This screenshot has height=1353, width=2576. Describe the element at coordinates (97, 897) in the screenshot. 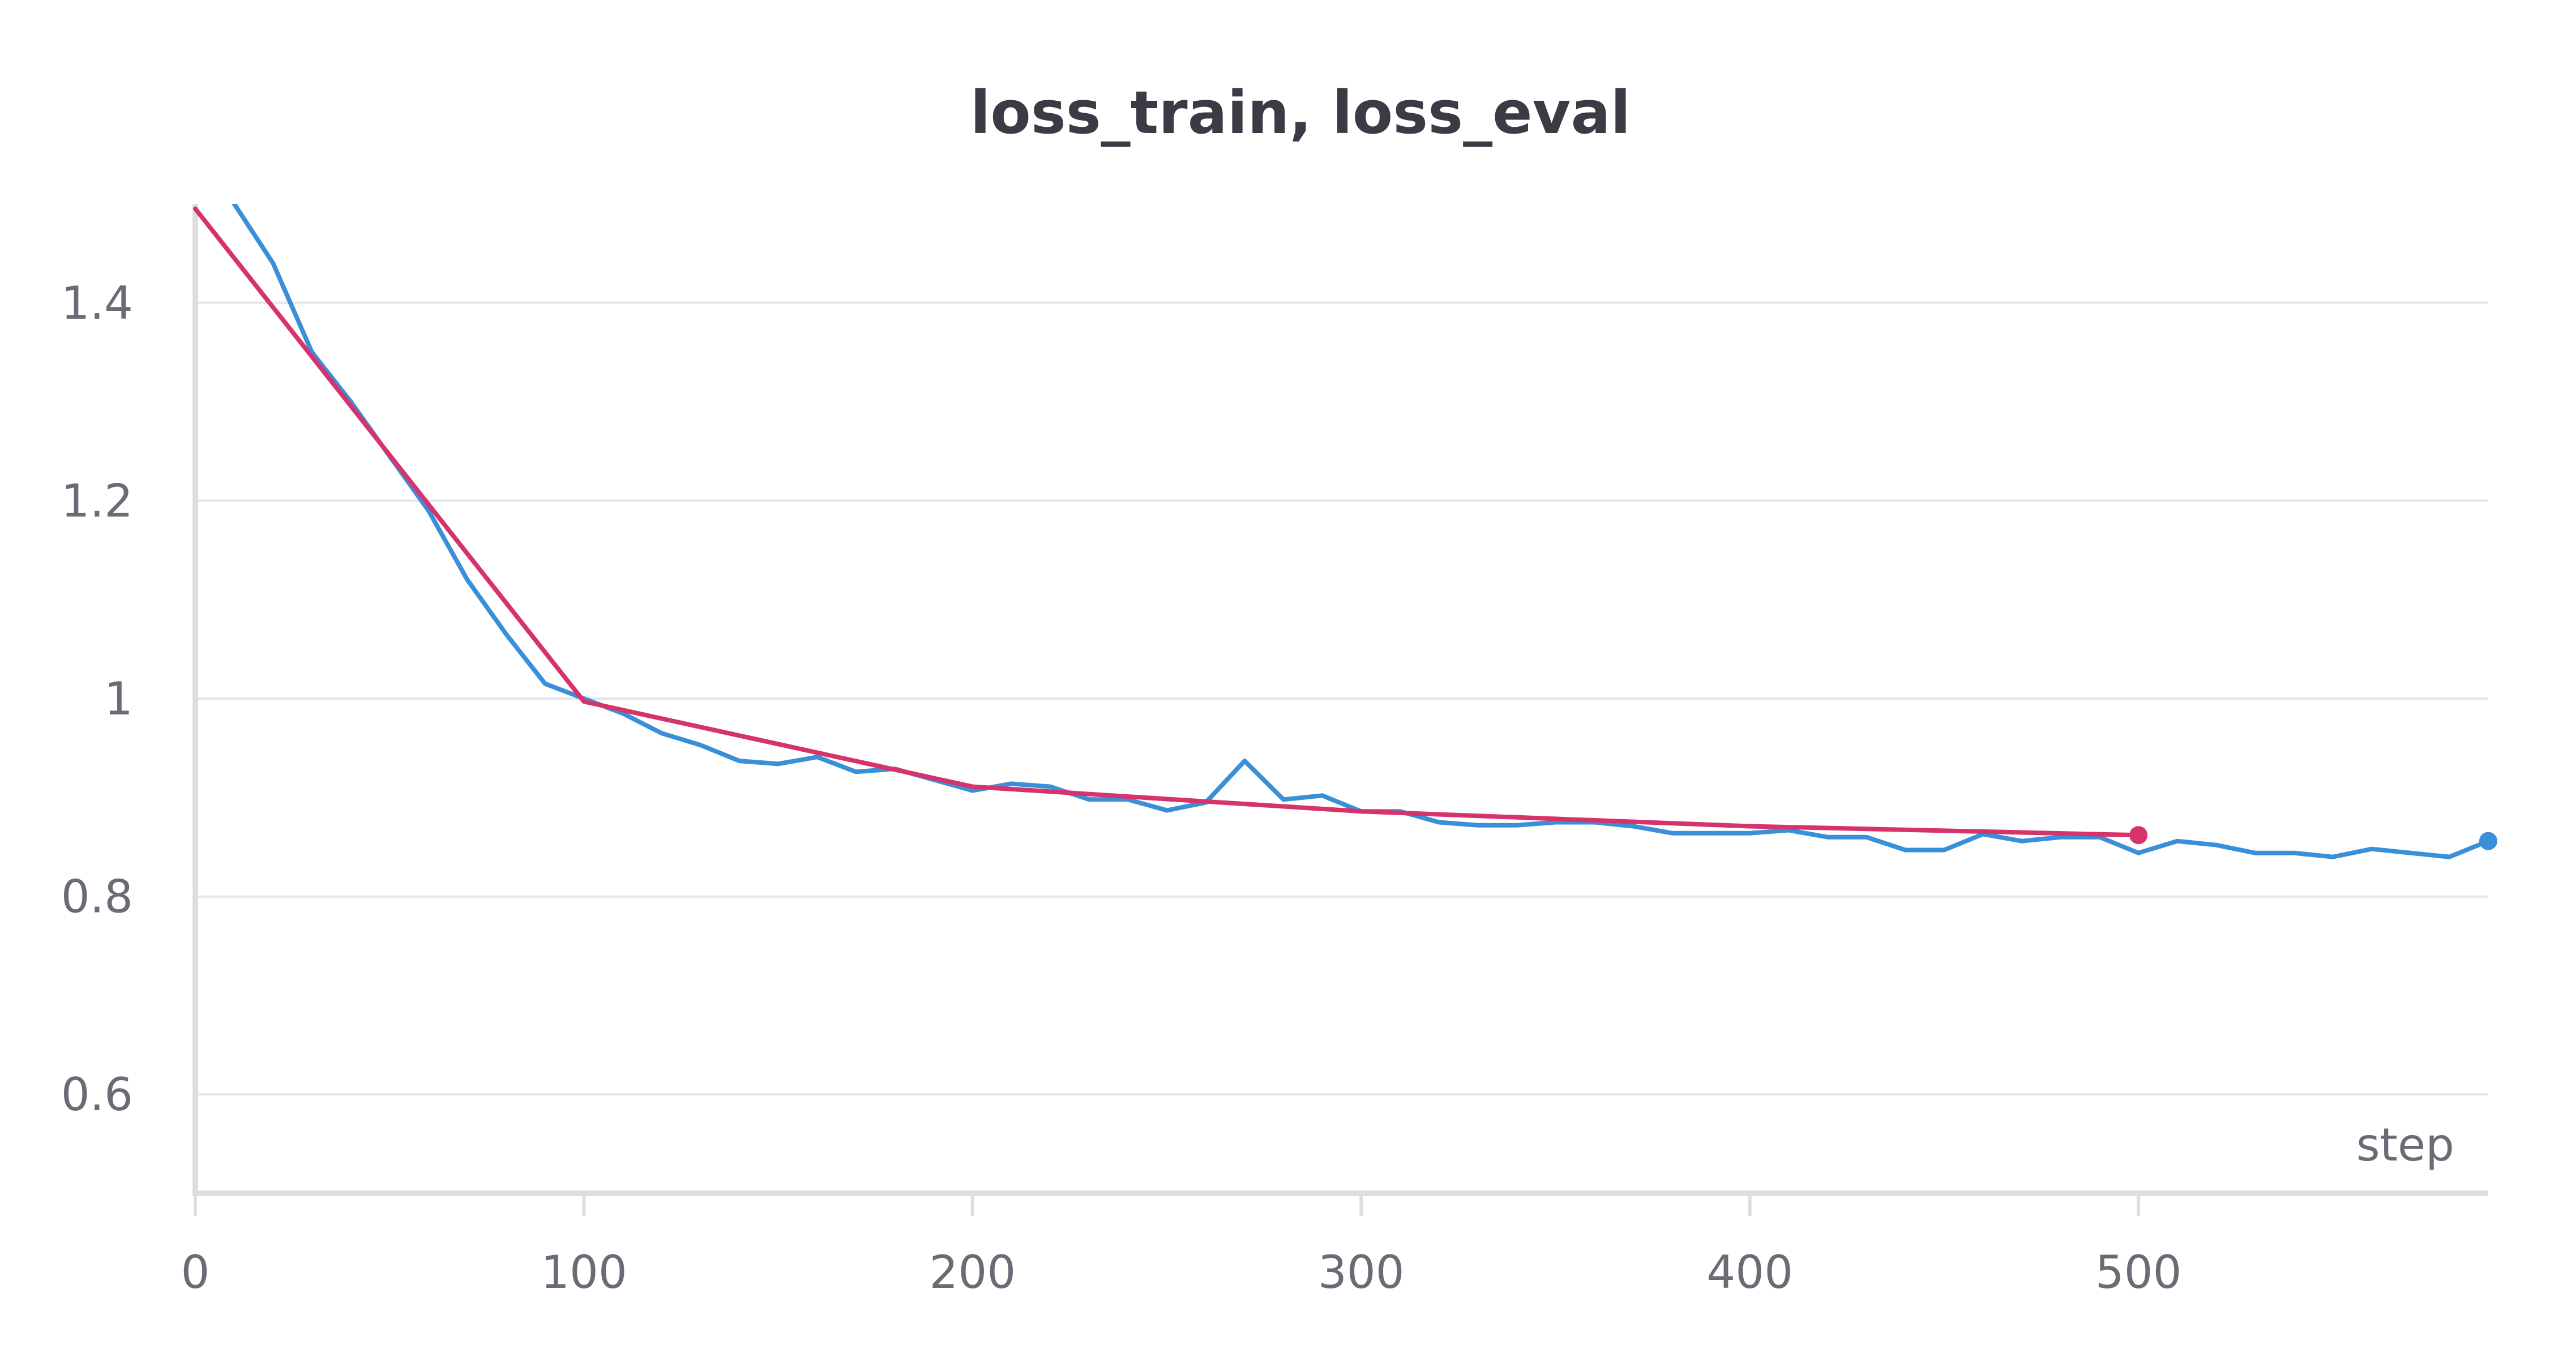

I see `y-tick-label: 0.8` at that location.